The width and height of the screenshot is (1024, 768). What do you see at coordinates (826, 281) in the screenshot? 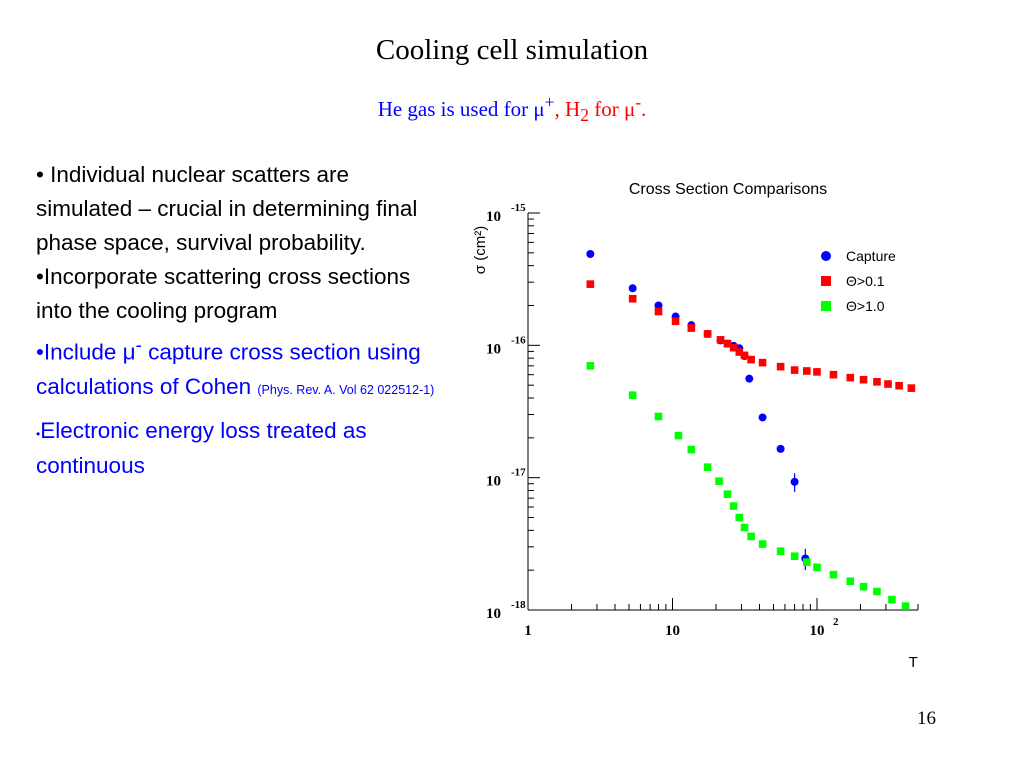
I see `legend-marker-theta-0.1` at bounding box center [826, 281].